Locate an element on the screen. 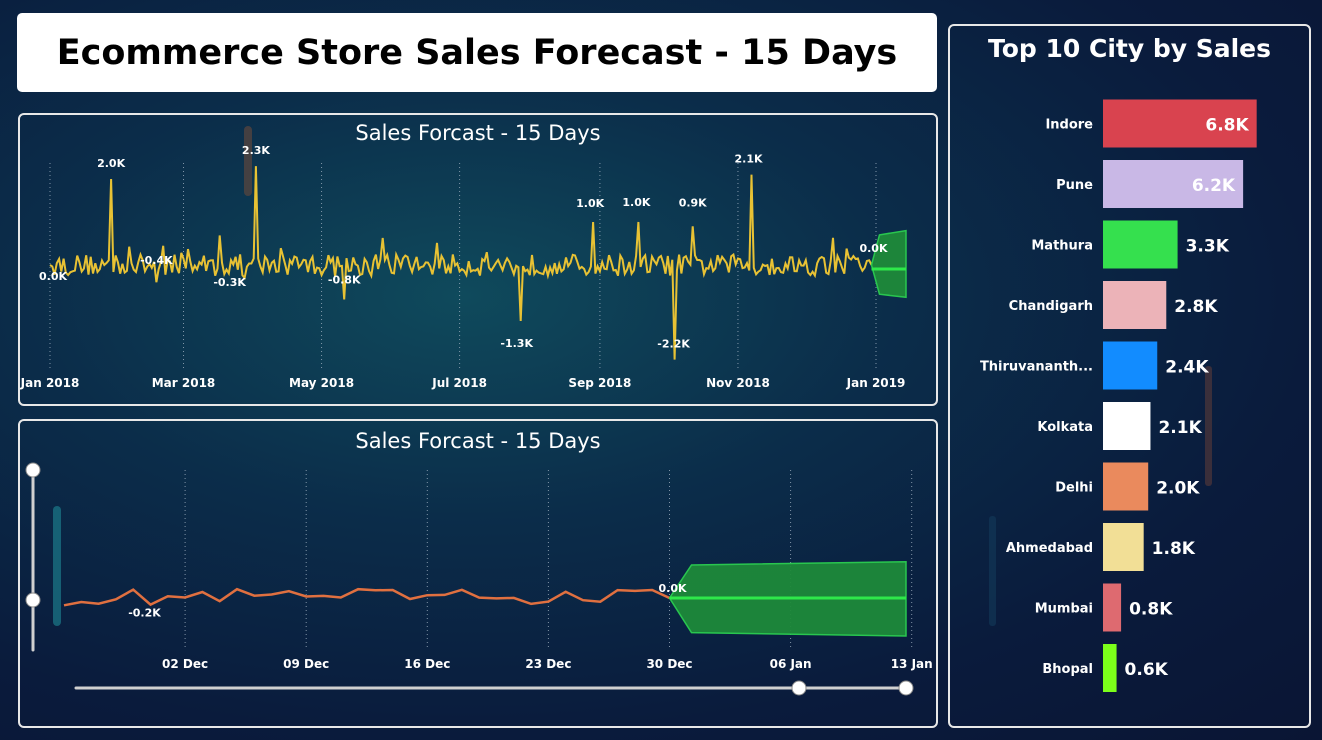 Image resolution: width=1322 pixels, height=740 pixels. city-label: Mumbai is located at coordinates (1064, 609).